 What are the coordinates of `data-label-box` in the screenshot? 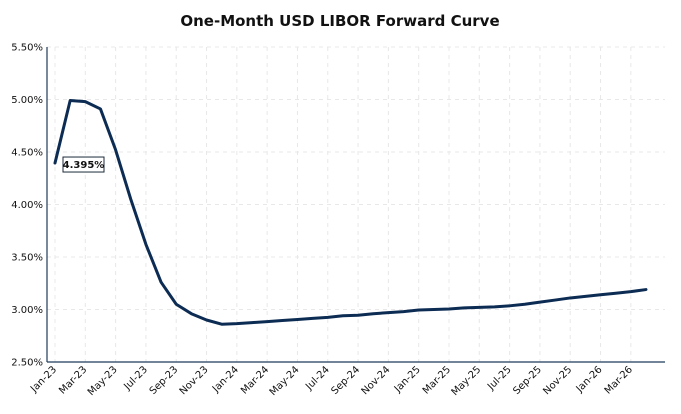 It's located at (83, 164).